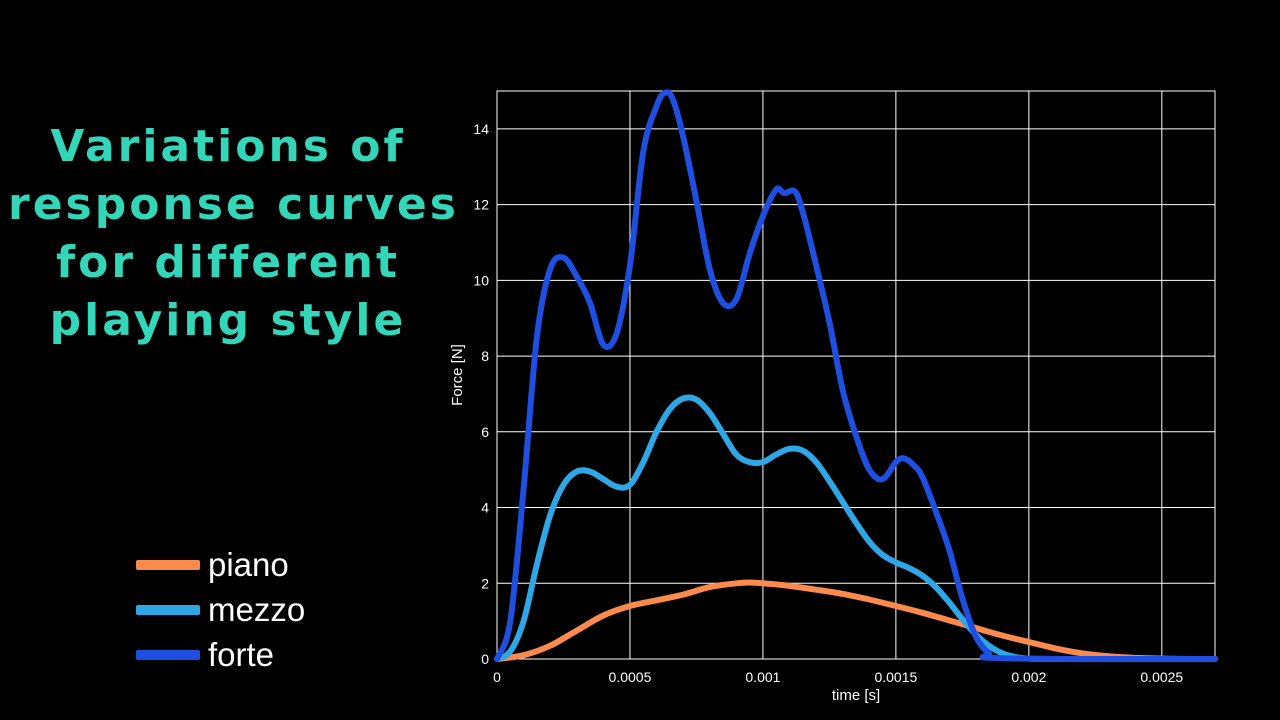  I want to click on legend-swatch-piano, so click(168, 564).